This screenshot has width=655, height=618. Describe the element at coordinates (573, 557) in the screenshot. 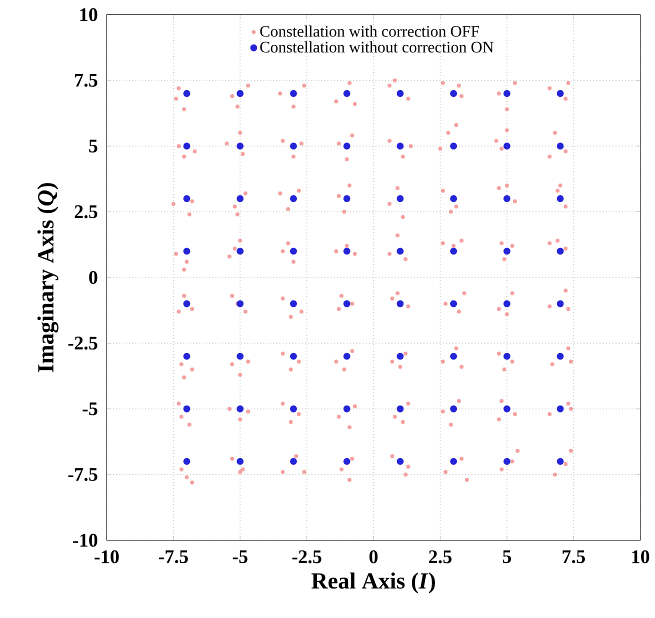

I see `x-tick-label: 7.5` at that location.